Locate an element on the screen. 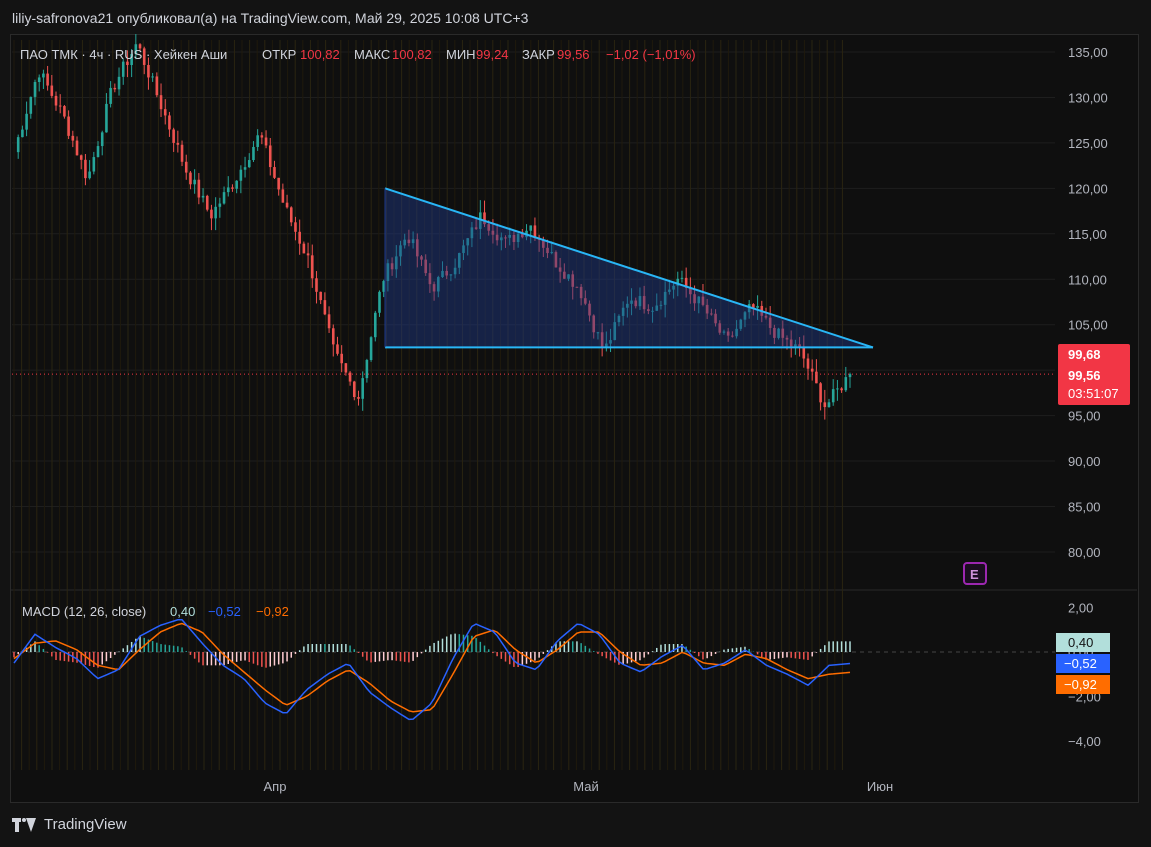 This screenshot has height=847, width=1151. price-tick-label: 95,00 is located at coordinates (1084, 416).